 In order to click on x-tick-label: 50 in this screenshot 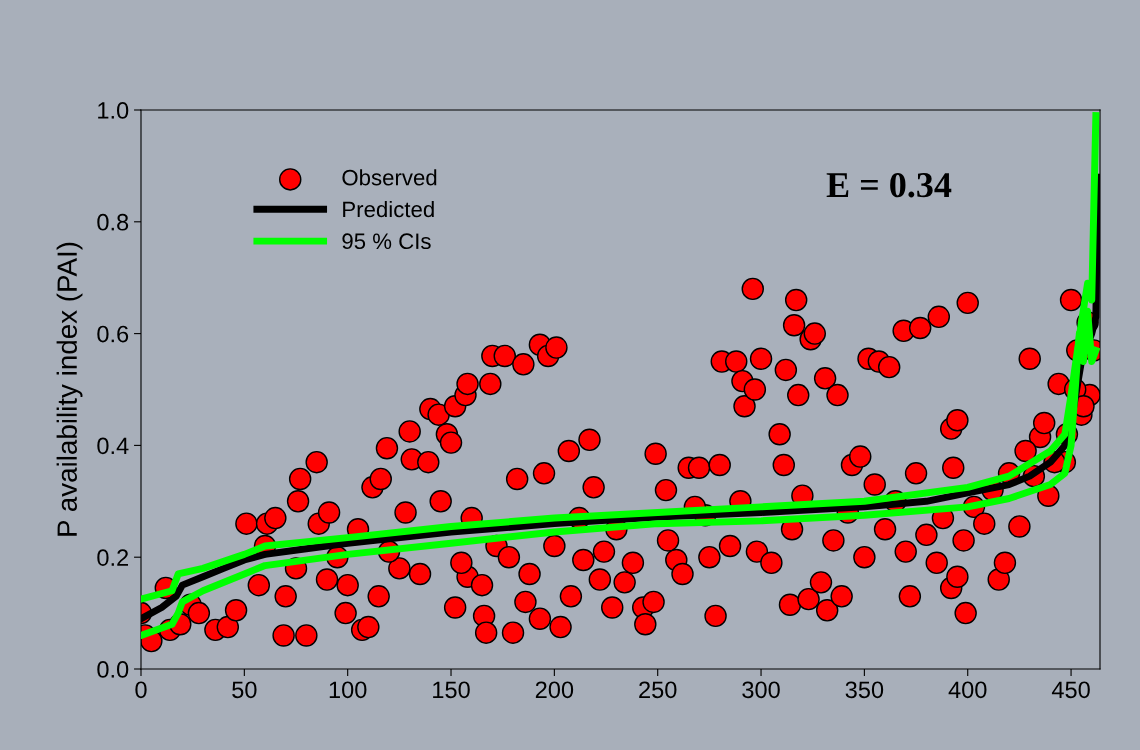, I will do `click(244, 690)`.